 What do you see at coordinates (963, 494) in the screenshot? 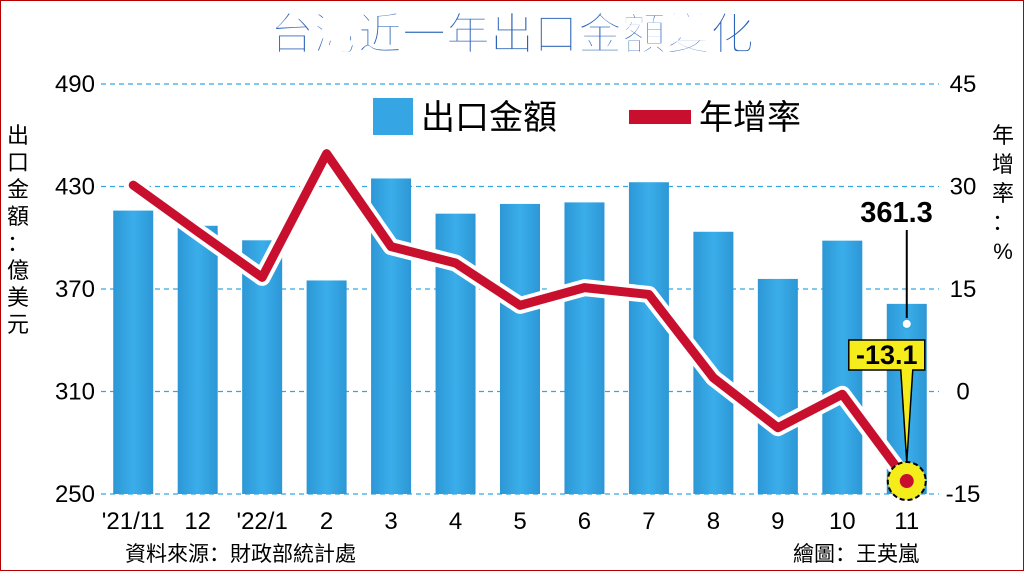
I see `y-tick-right: -15` at bounding box center [963, 494].